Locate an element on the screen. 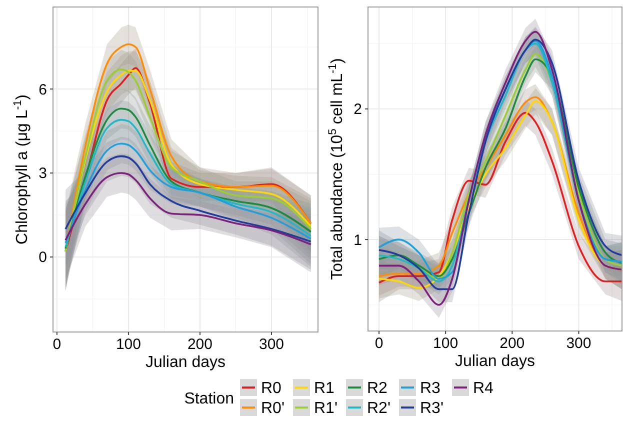  legend-title: Station is located at coordinates (209, 399).